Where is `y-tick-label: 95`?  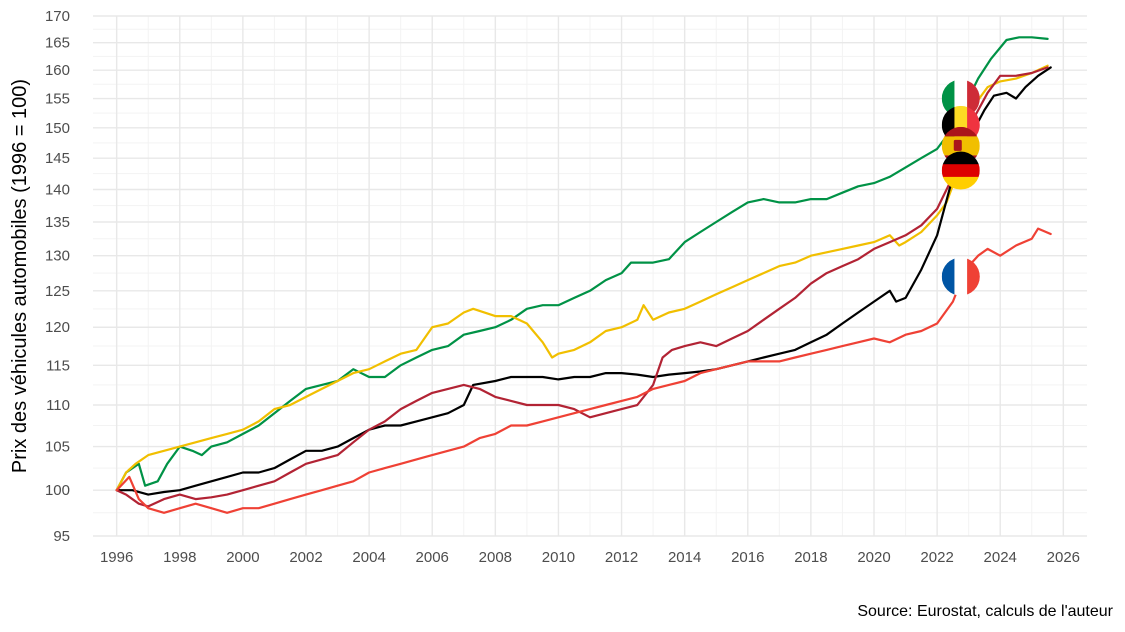
y-tick-label: 95 is located at coordinates (61, 536).